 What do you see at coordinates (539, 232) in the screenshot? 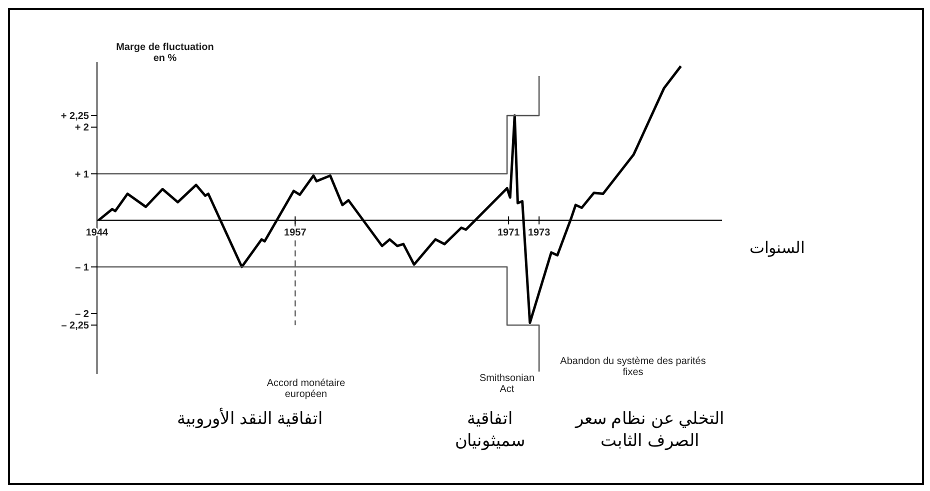
I see `x-tick-label: 1973` at bounding box center [539, 232].